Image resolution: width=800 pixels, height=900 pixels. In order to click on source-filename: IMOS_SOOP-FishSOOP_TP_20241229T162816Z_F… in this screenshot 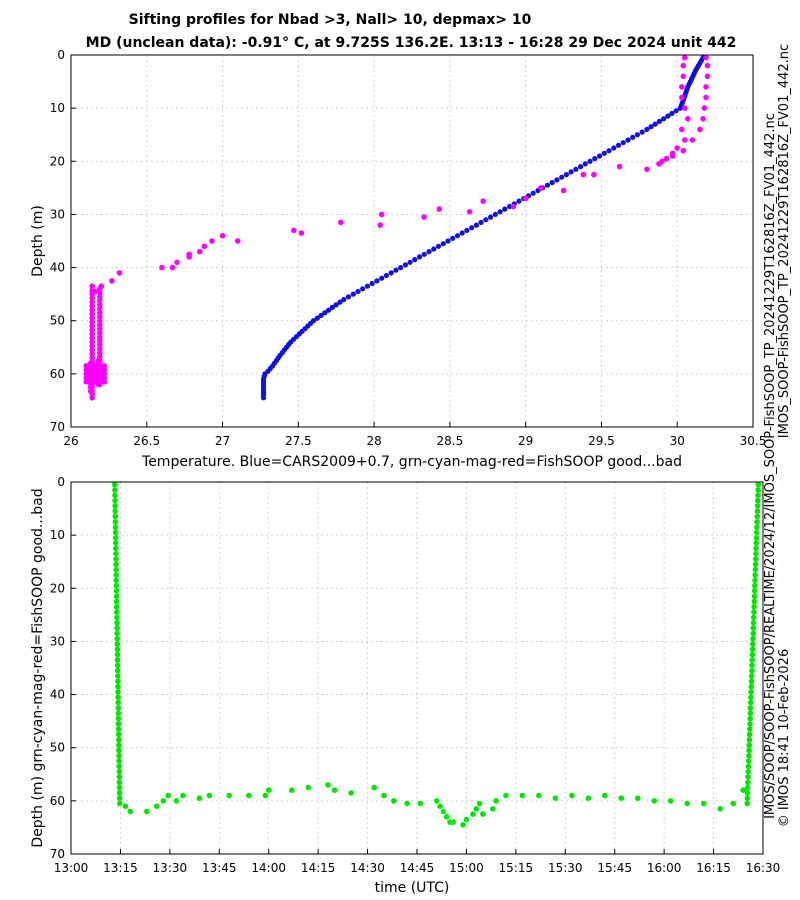, I will do `click(784, 241)`.